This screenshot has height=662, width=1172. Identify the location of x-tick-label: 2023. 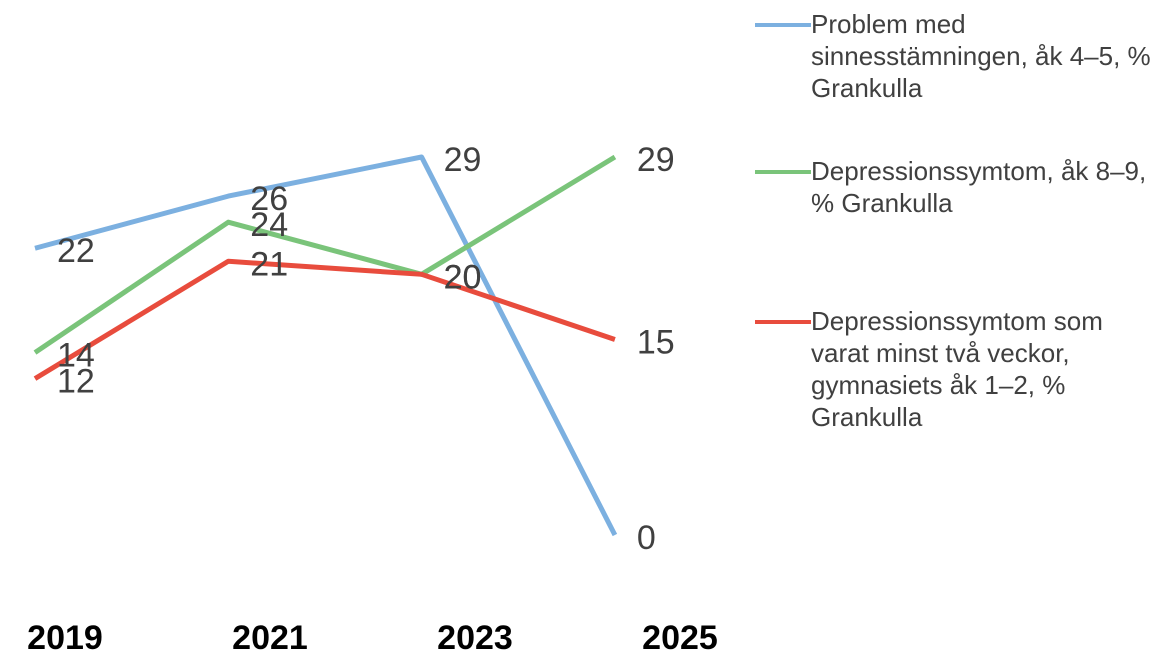
(475, 638).